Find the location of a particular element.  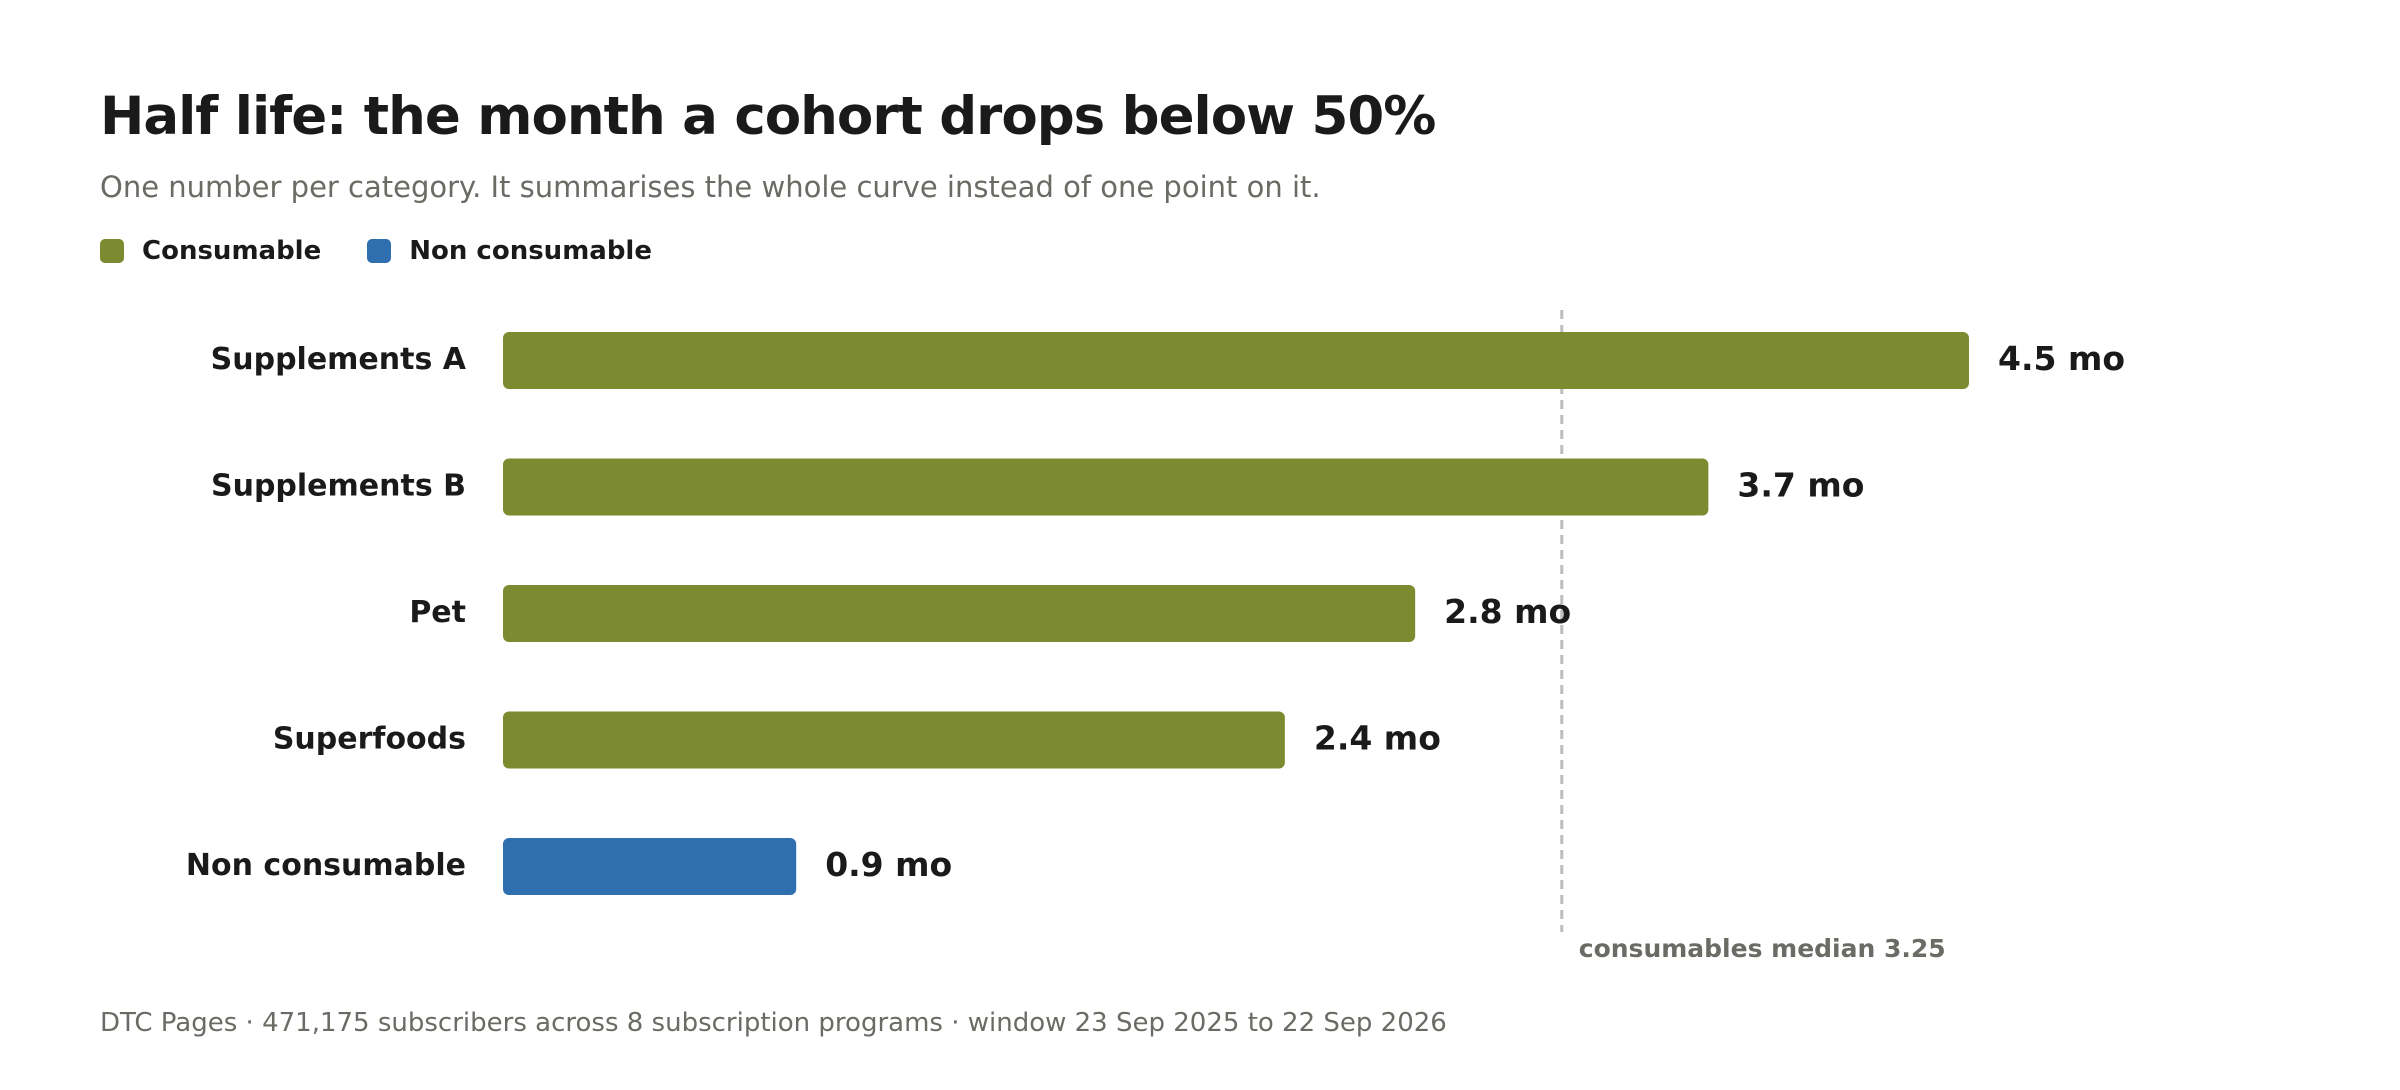

legend-swatch-consumable is located at coordinates (112, 251).